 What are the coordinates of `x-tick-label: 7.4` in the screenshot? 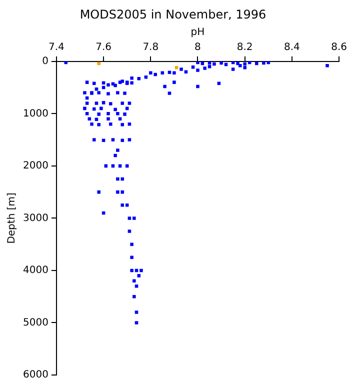 It's located at (56, 47).